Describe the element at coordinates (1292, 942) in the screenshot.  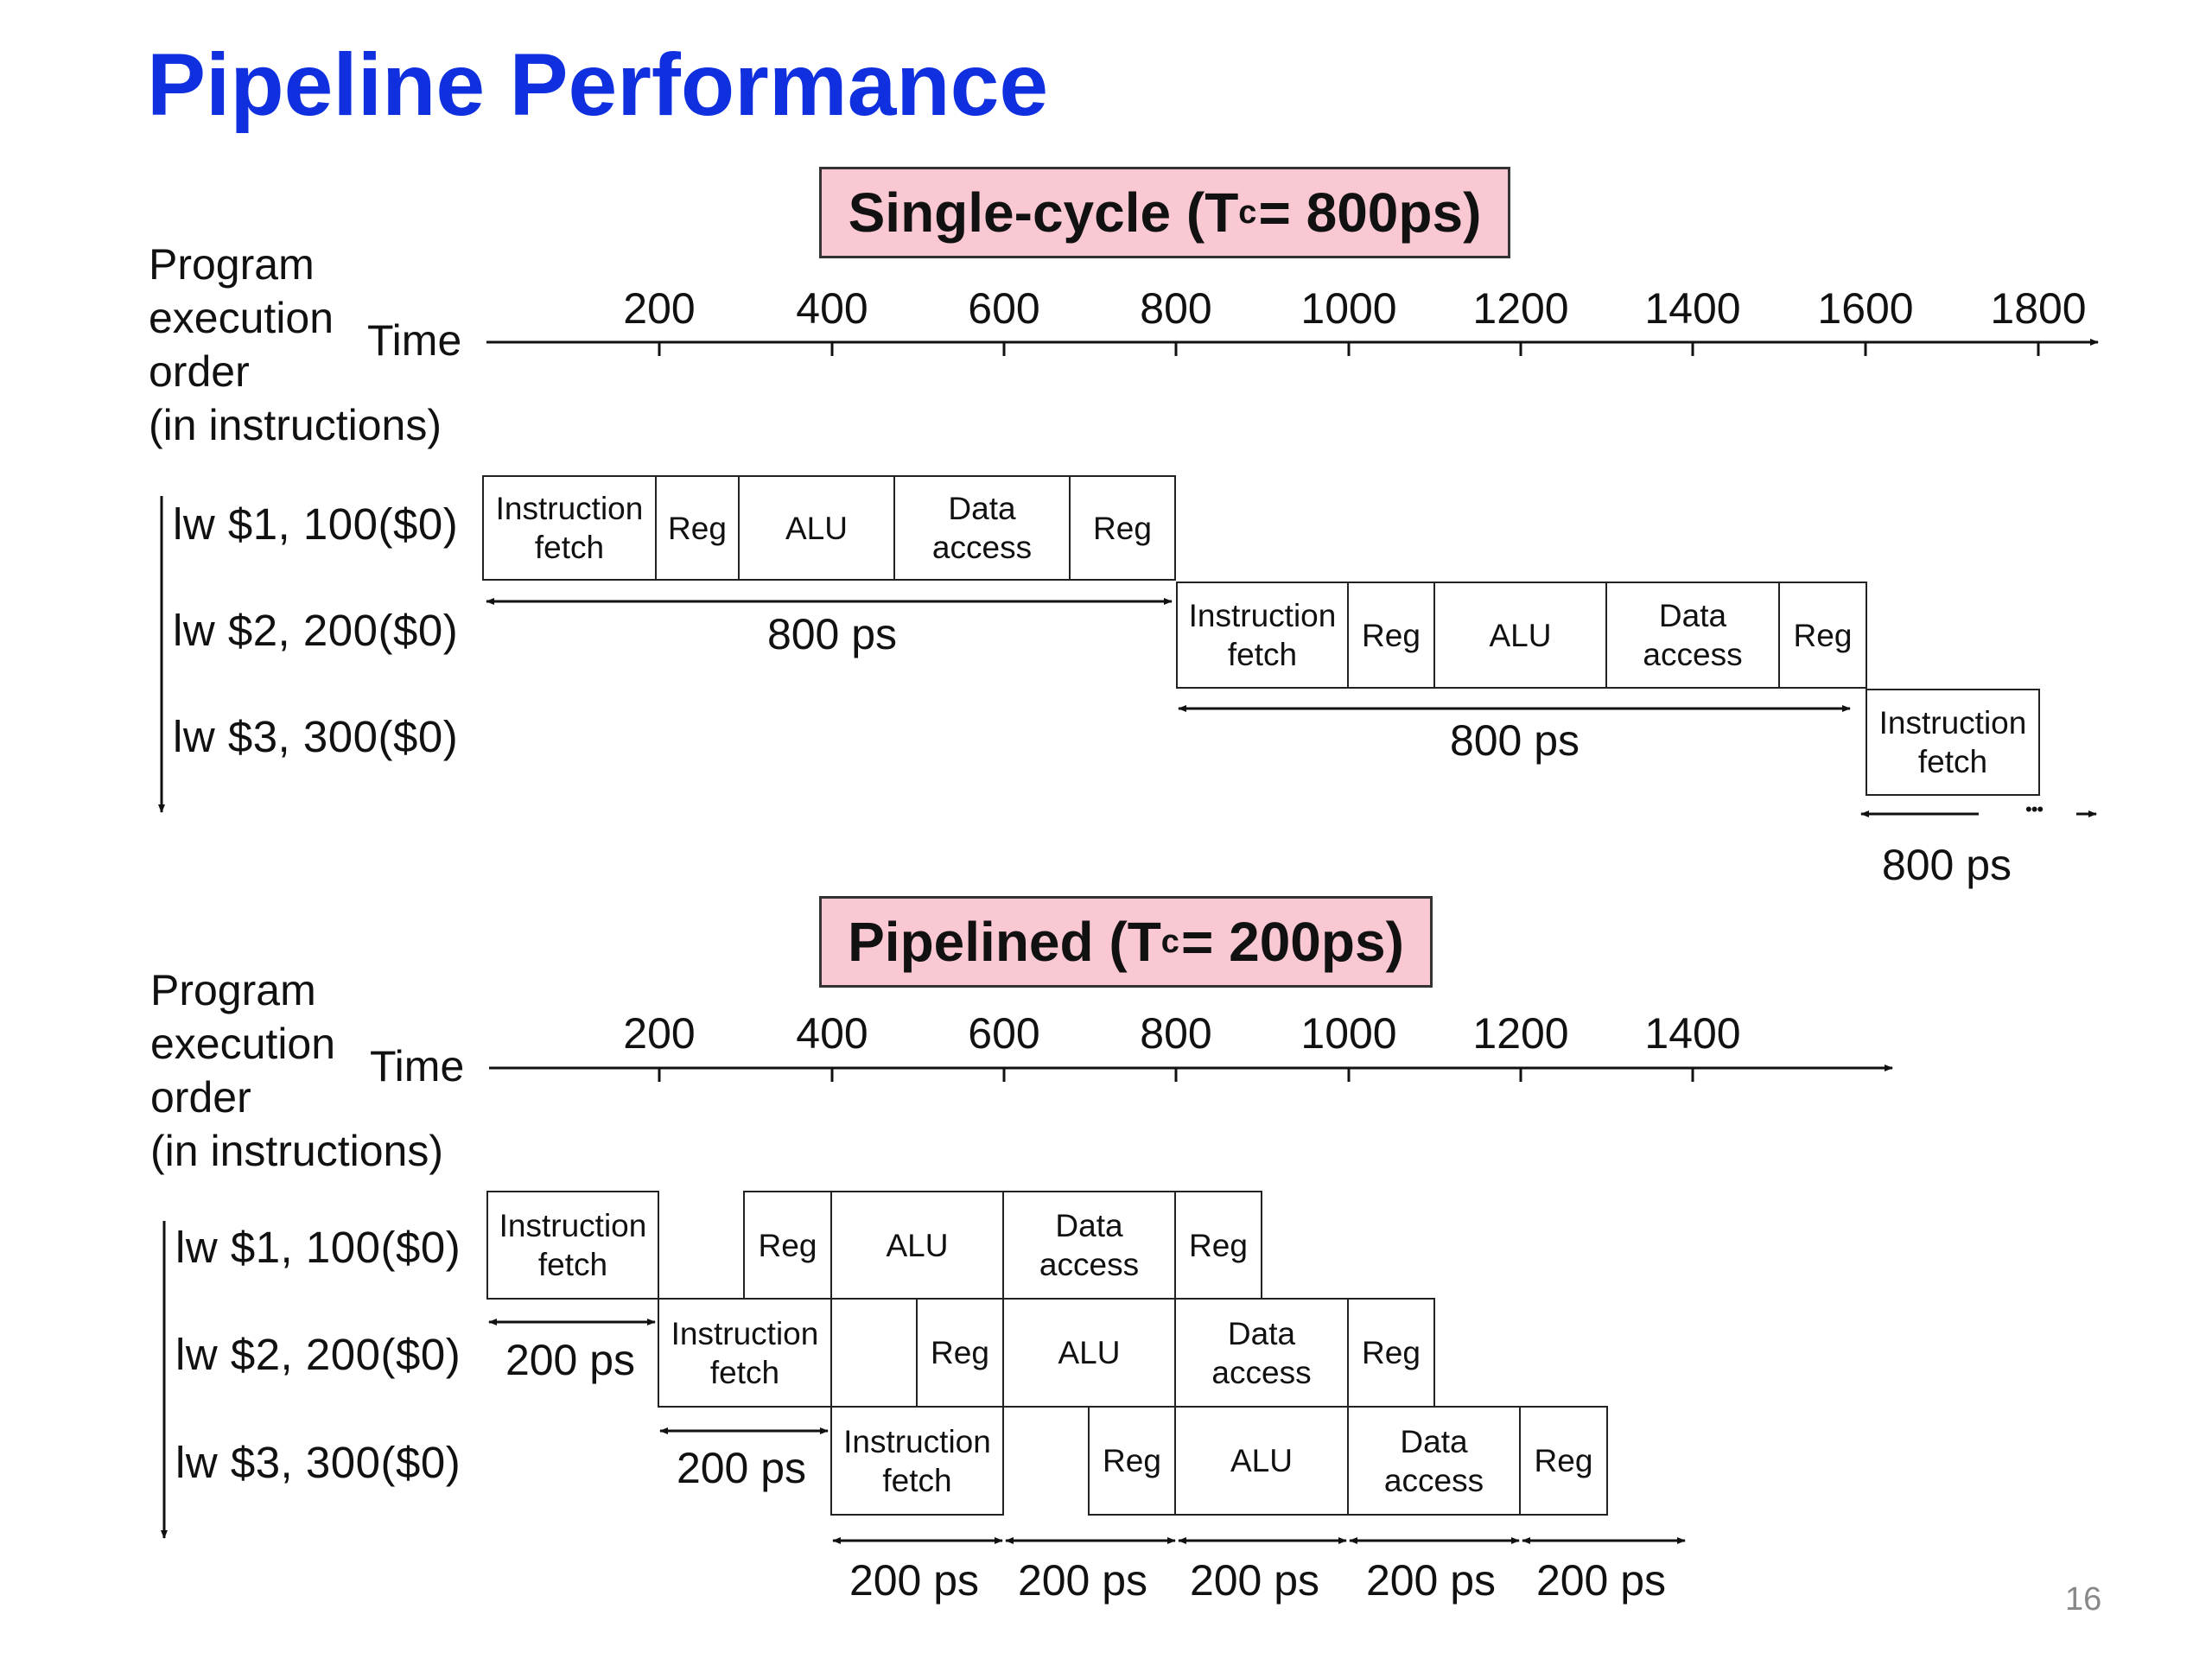
I see `pipelined-banner-rest: = 200ps)` at that location.